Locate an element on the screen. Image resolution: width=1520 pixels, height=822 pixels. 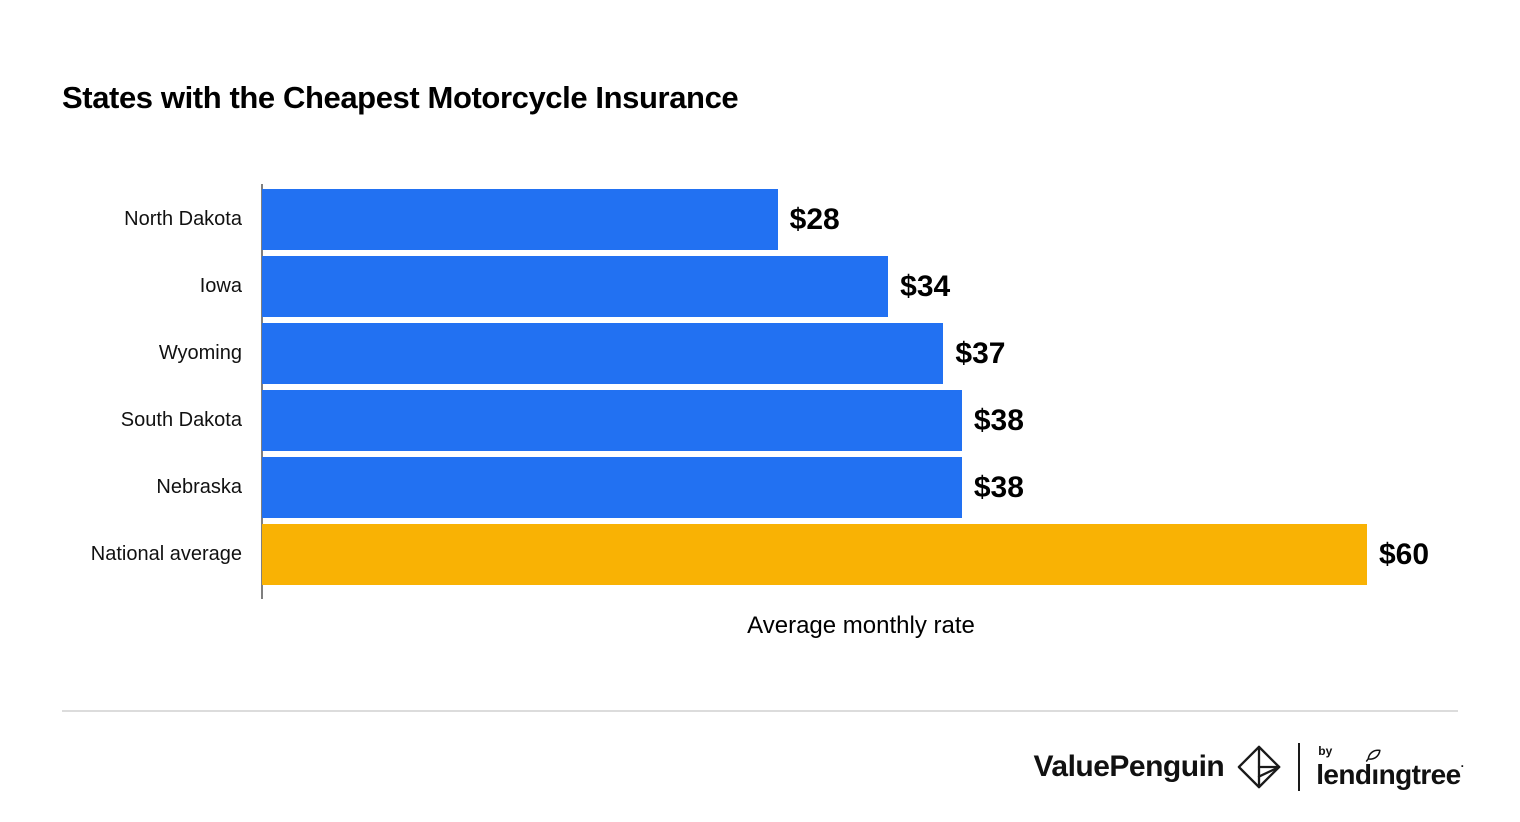
bar-track: $60 is located at coordinates (845, 554).